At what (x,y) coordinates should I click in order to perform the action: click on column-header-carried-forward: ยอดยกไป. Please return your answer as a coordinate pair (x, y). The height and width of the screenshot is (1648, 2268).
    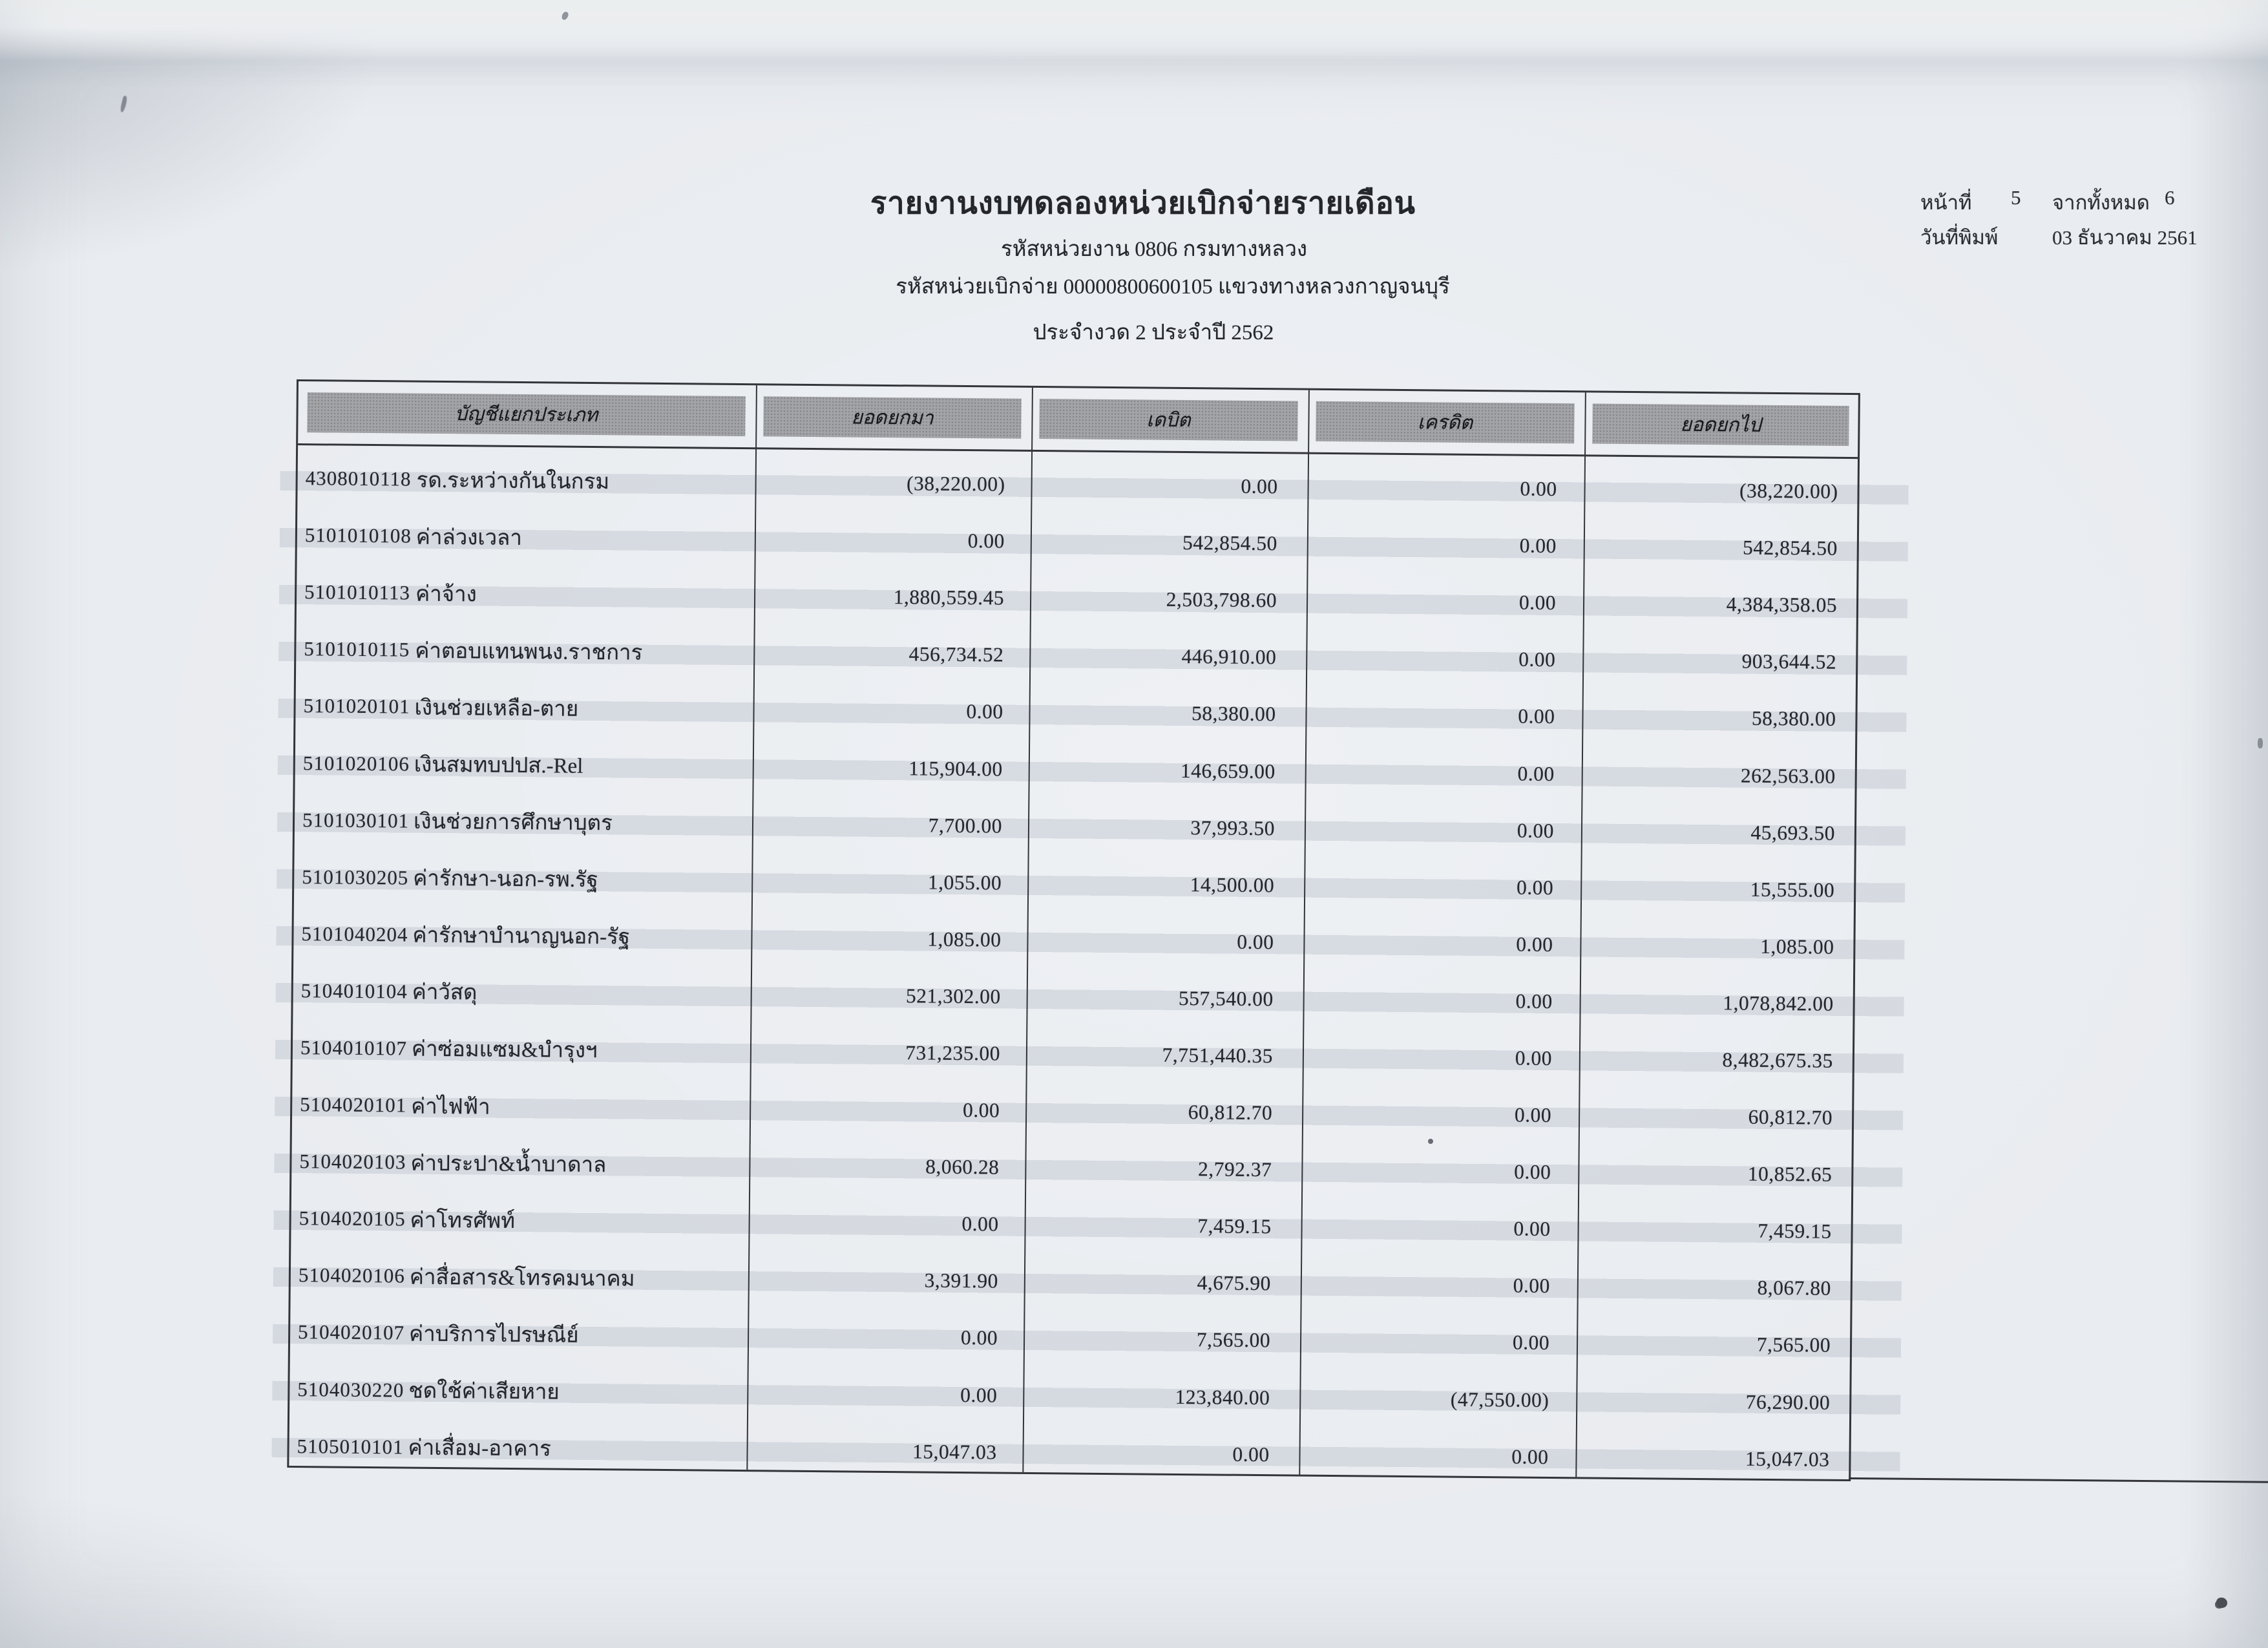
    Looking at the image, I should click on (1721, 424).